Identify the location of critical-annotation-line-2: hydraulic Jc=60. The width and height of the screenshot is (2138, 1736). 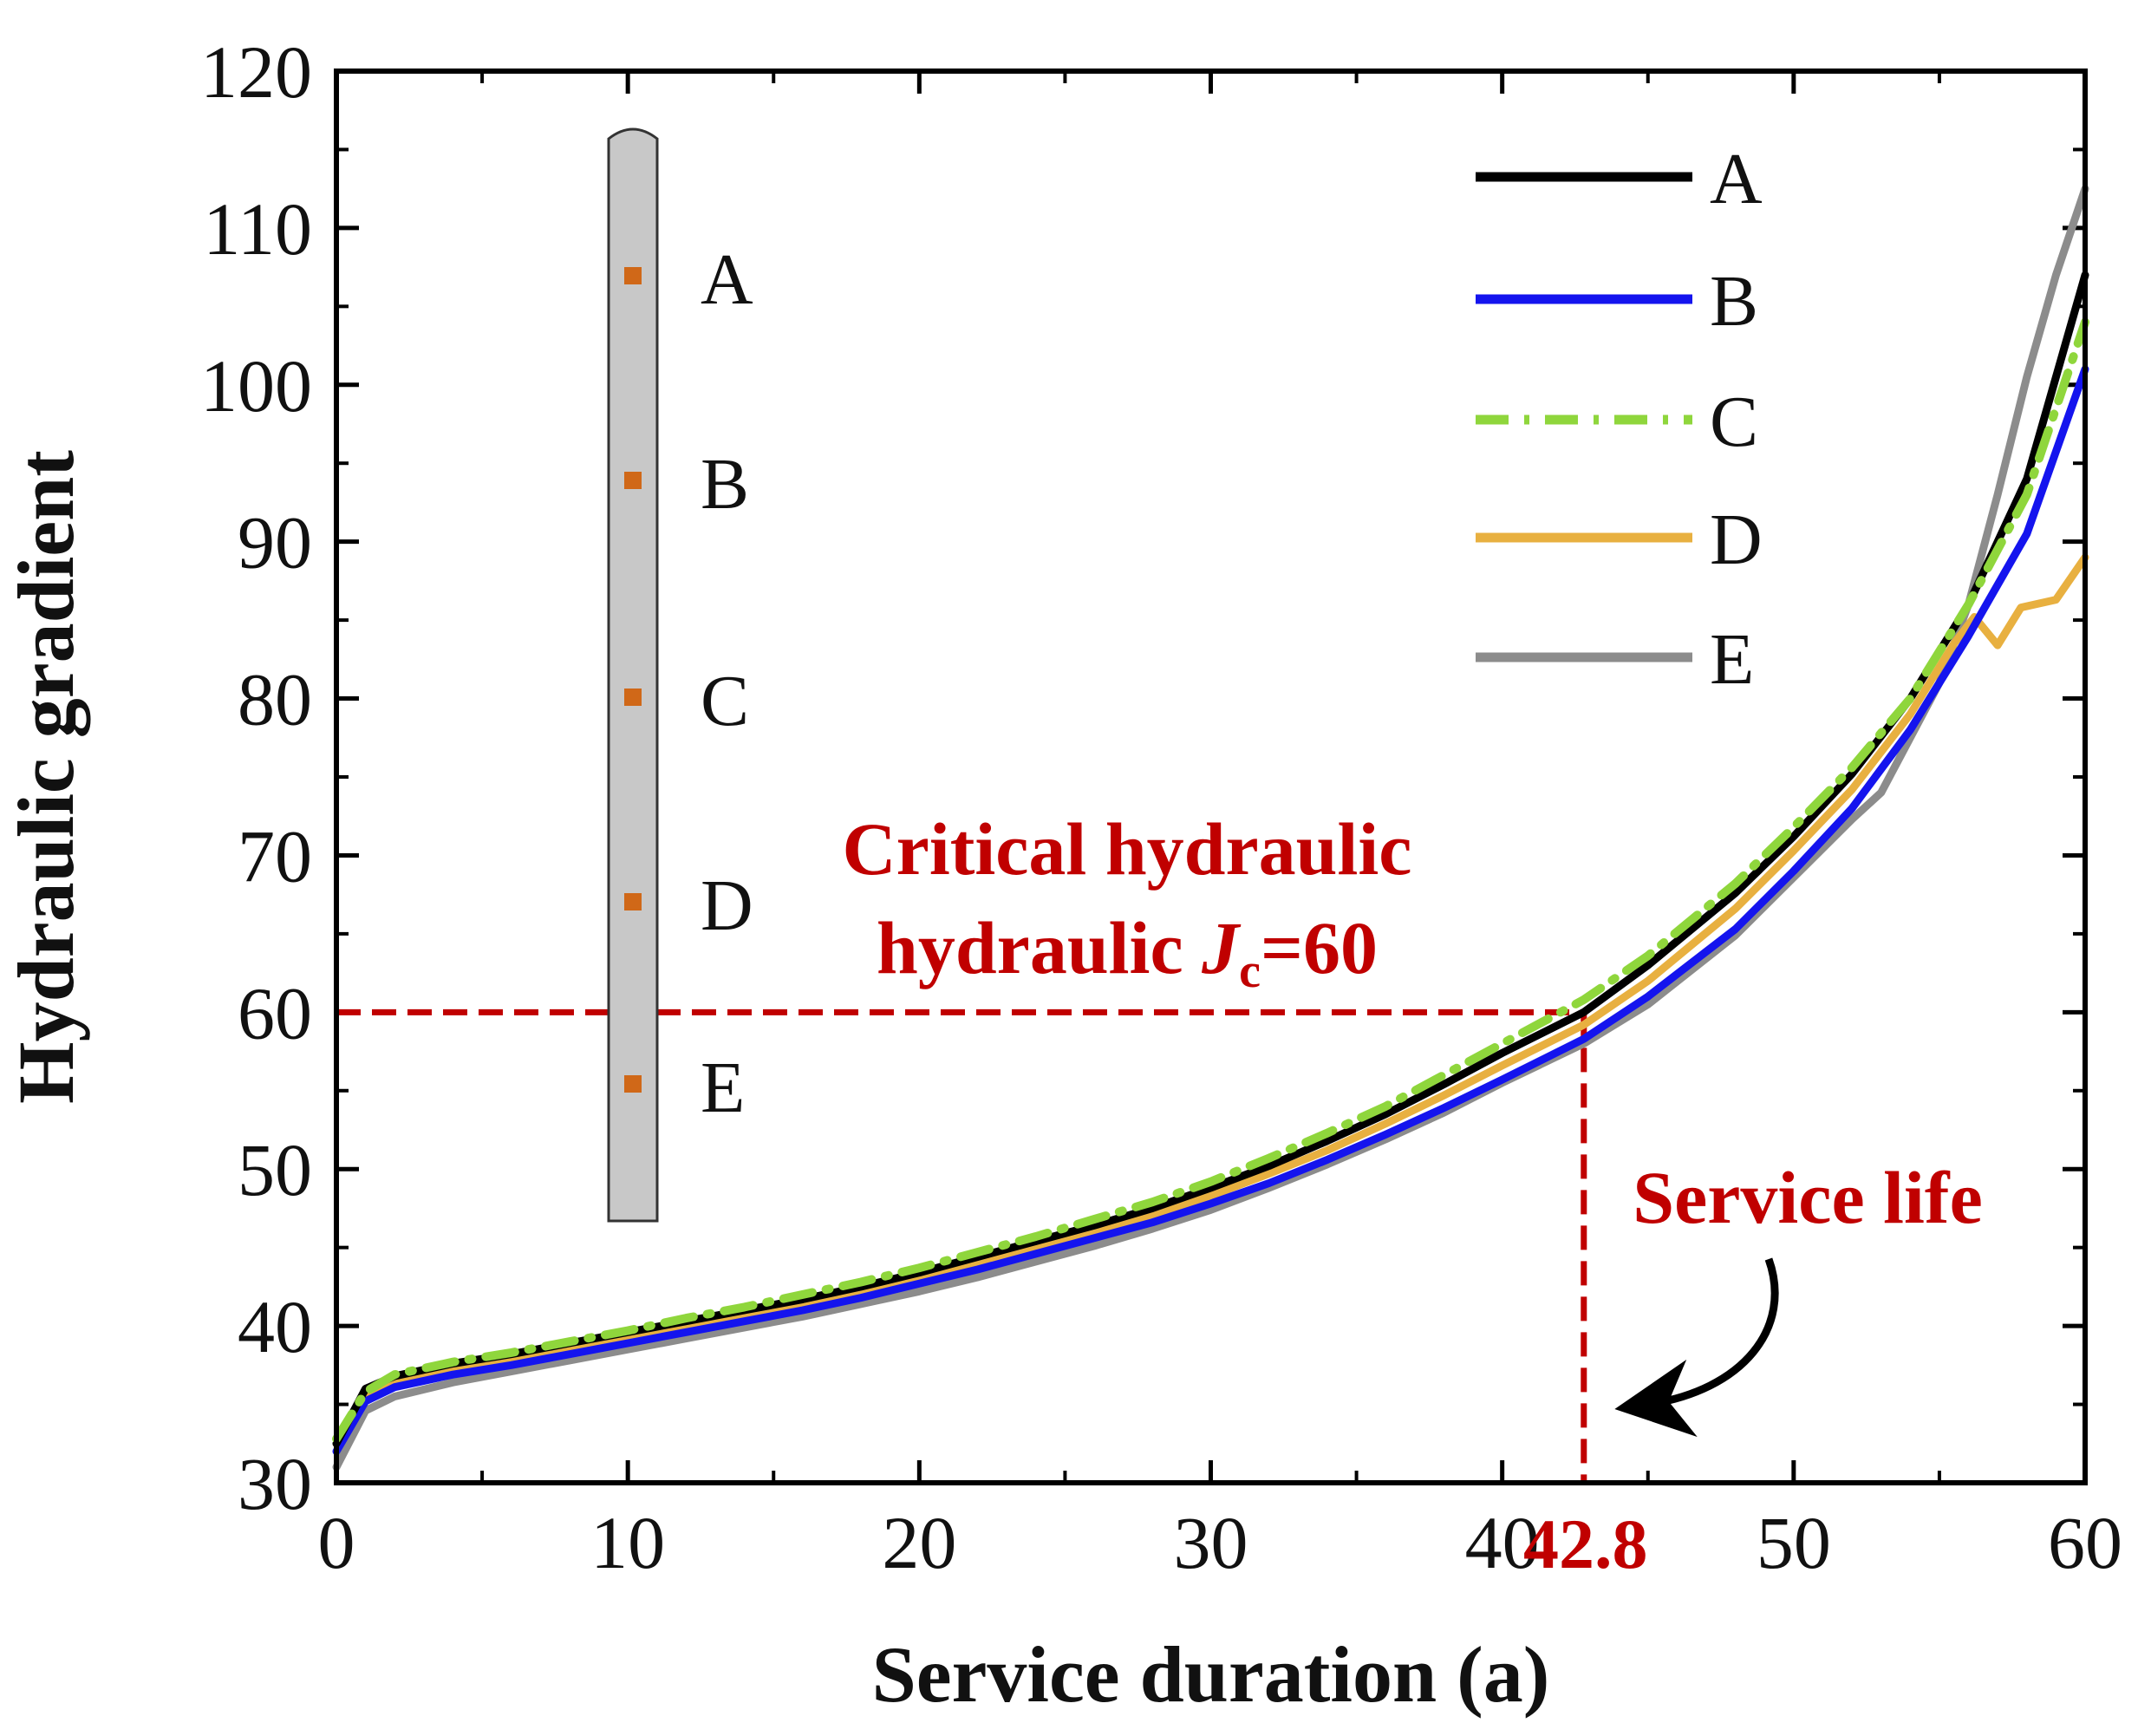
(1127, 952).